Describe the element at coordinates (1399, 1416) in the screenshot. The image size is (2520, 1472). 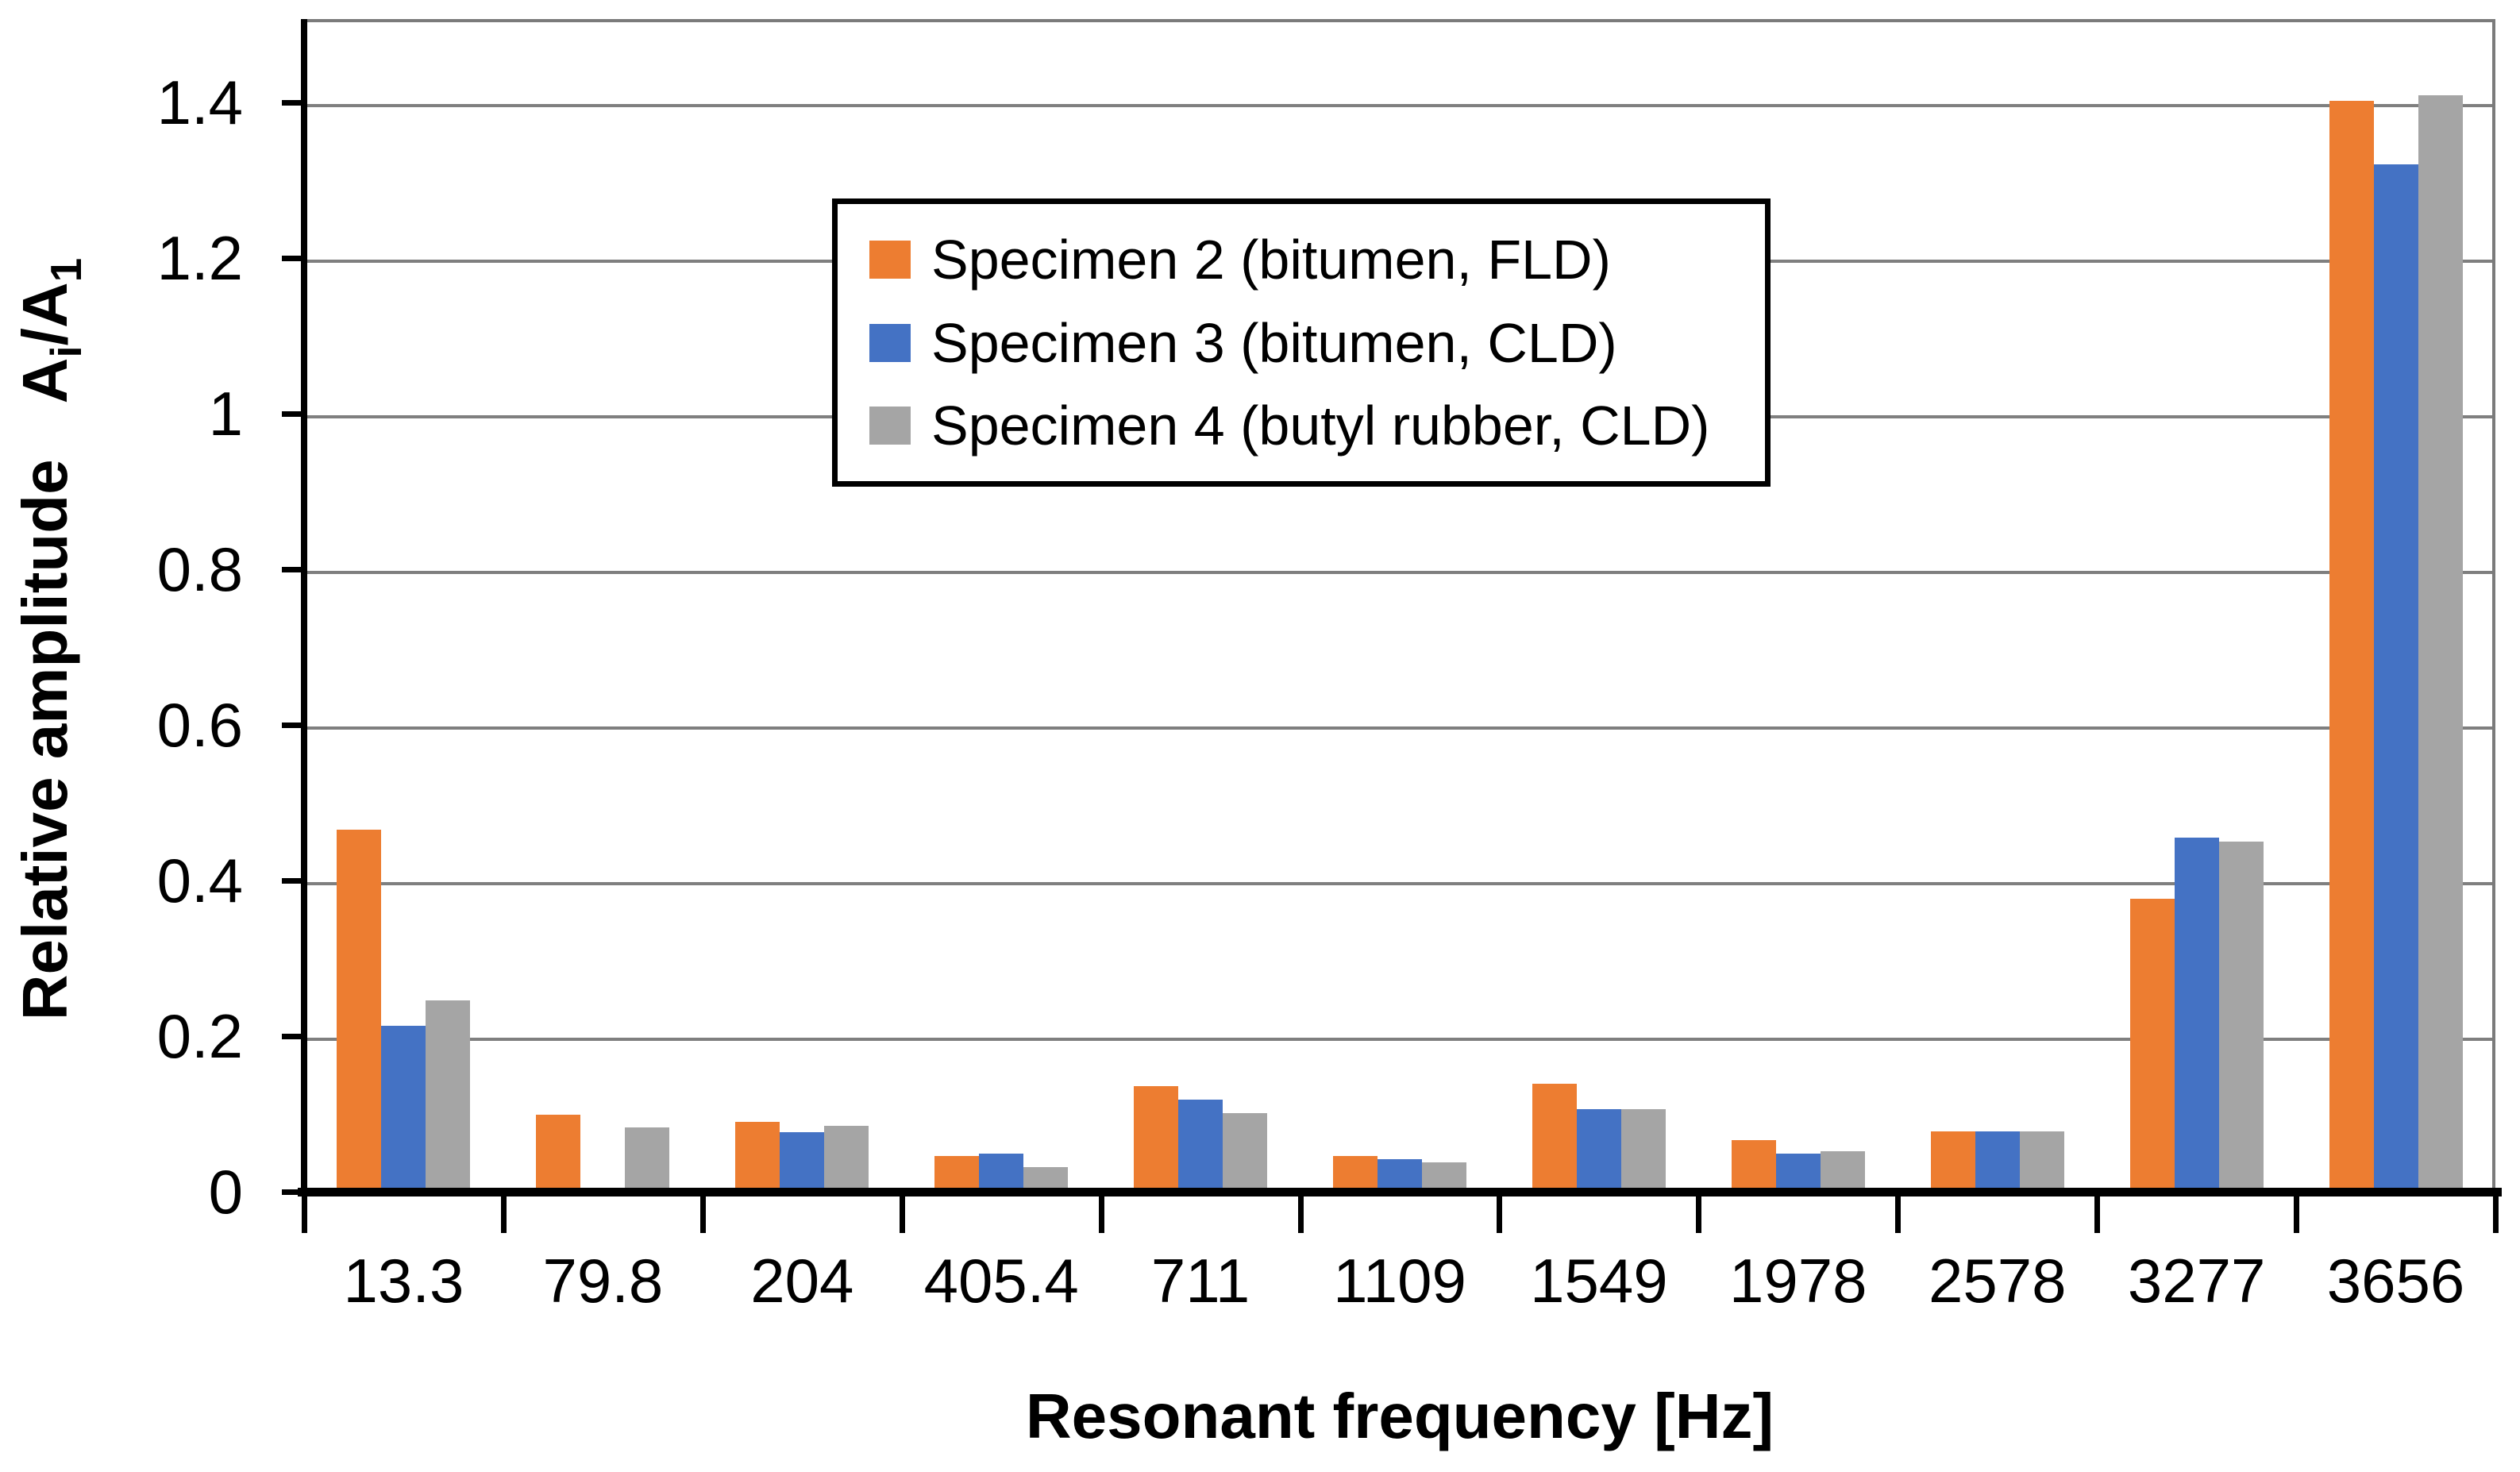
I see `x-axis-title: Resonant frequency [Hz]` at that location.